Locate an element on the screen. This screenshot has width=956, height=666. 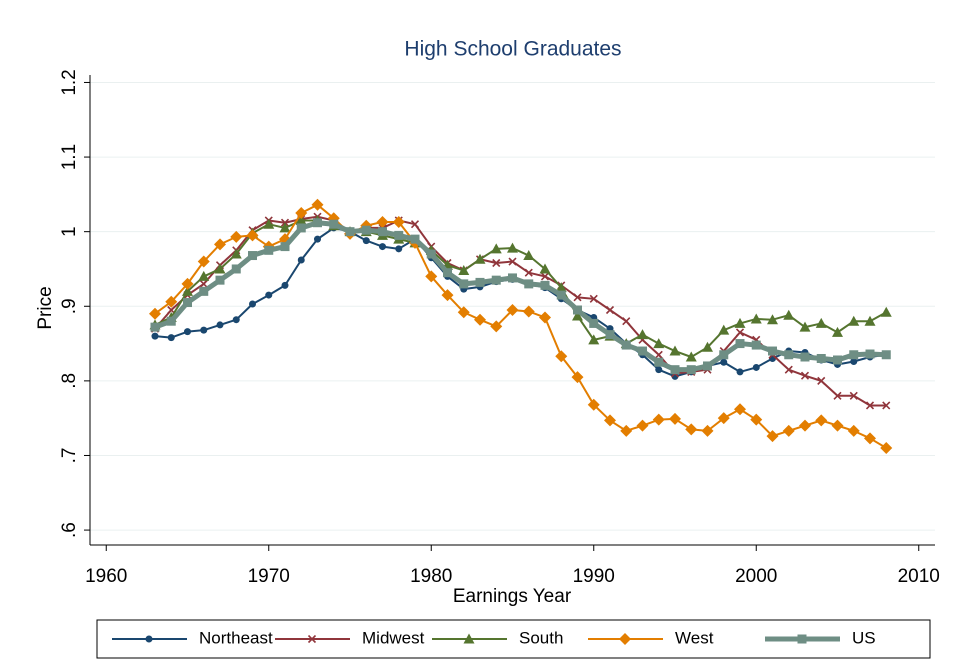
x-tick-label: 2000 is located at coordinates (756, 576).